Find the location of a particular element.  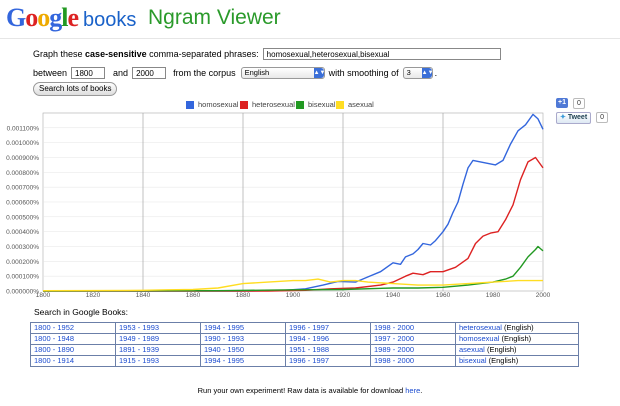

term-link: bisexual is located at coordinates (473, 360).